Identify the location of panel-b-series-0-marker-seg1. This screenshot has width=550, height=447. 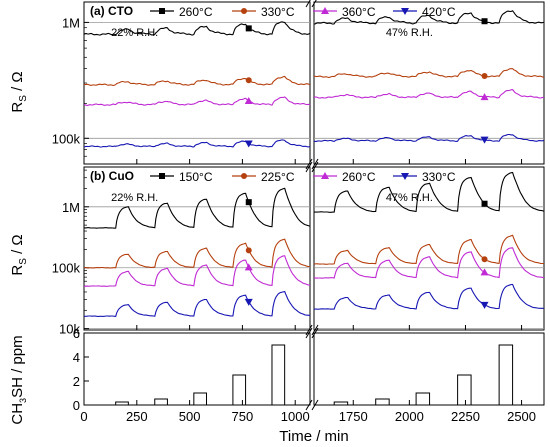
(484, 203).